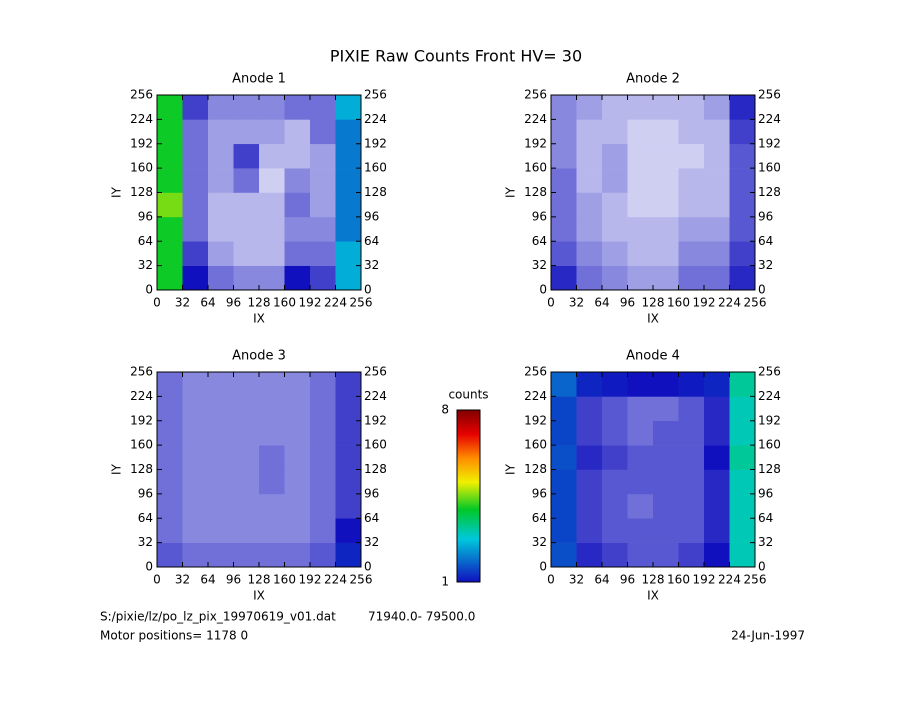  What do you see at coordinates (765, 265) in the screenshot?
I see `y-tick-label-right: 32` at bounding box center [765, 265].